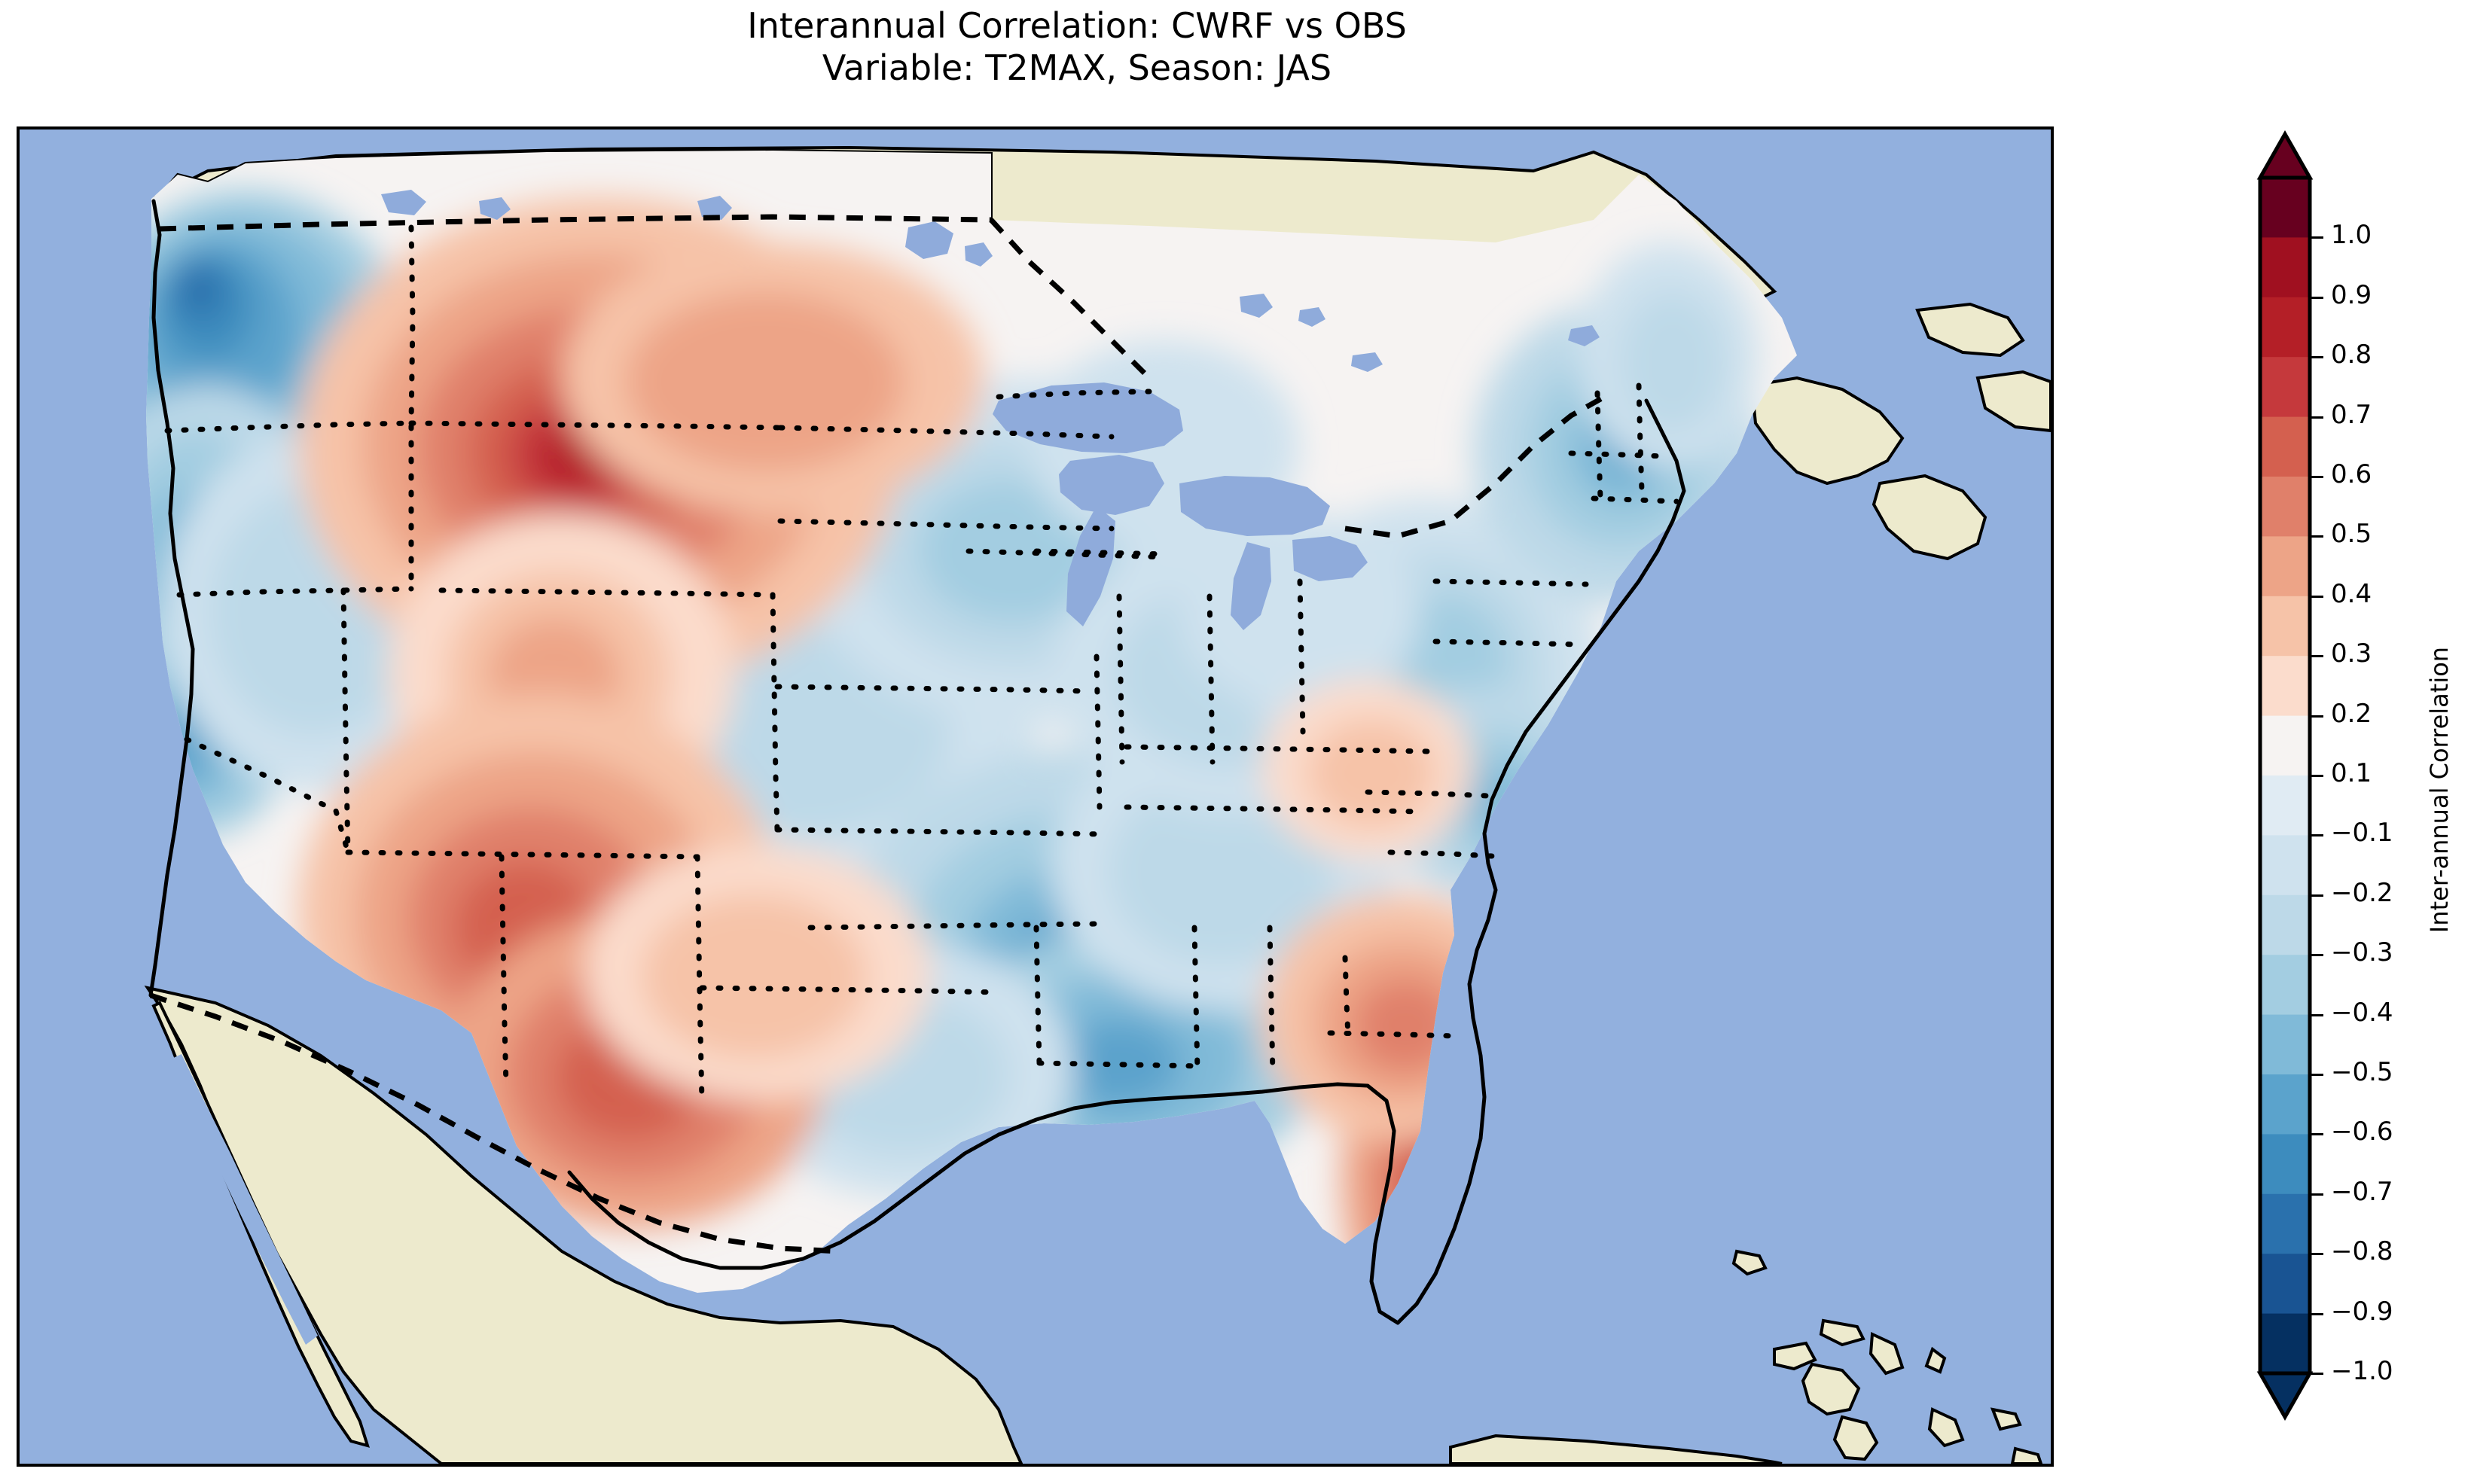  Describe the element at coordinates (2351, 355) in the screenshot. I see `colorbar-tick-label: 0.8` at that location.